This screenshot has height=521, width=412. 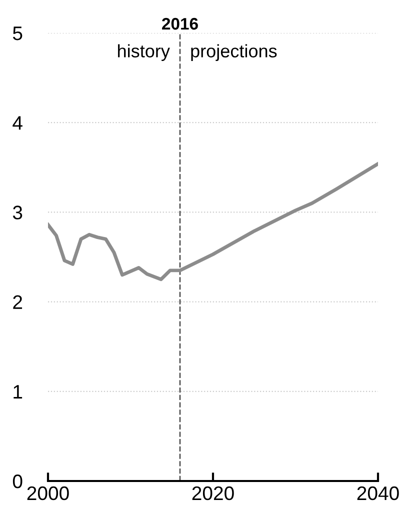 I want to click on annotation: projections, so click(x=234, y=53).